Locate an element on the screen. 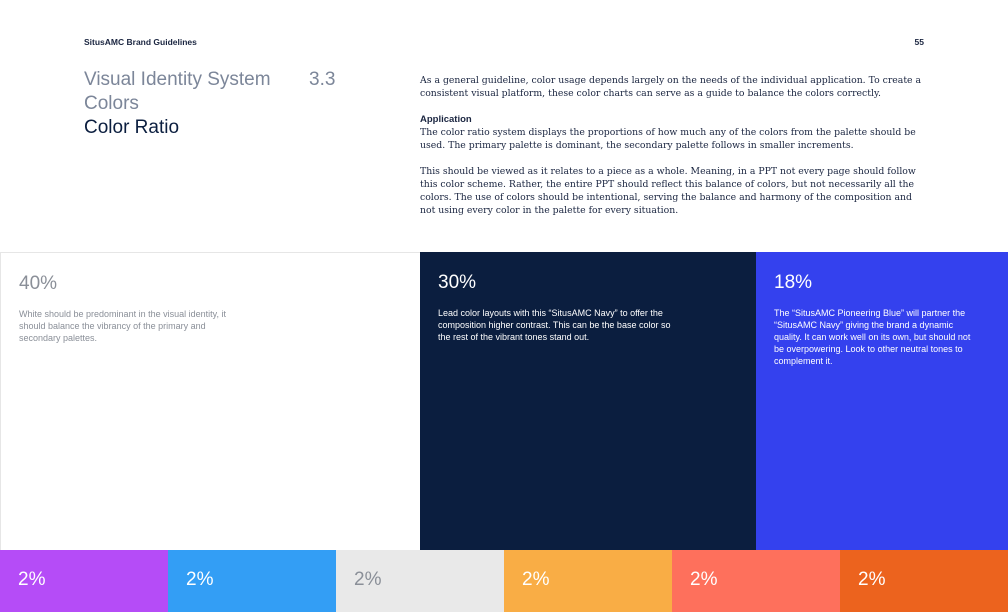 The image size is (1008, 612). title-line-1: Visual Identity System is located at coordinates (177, 79).